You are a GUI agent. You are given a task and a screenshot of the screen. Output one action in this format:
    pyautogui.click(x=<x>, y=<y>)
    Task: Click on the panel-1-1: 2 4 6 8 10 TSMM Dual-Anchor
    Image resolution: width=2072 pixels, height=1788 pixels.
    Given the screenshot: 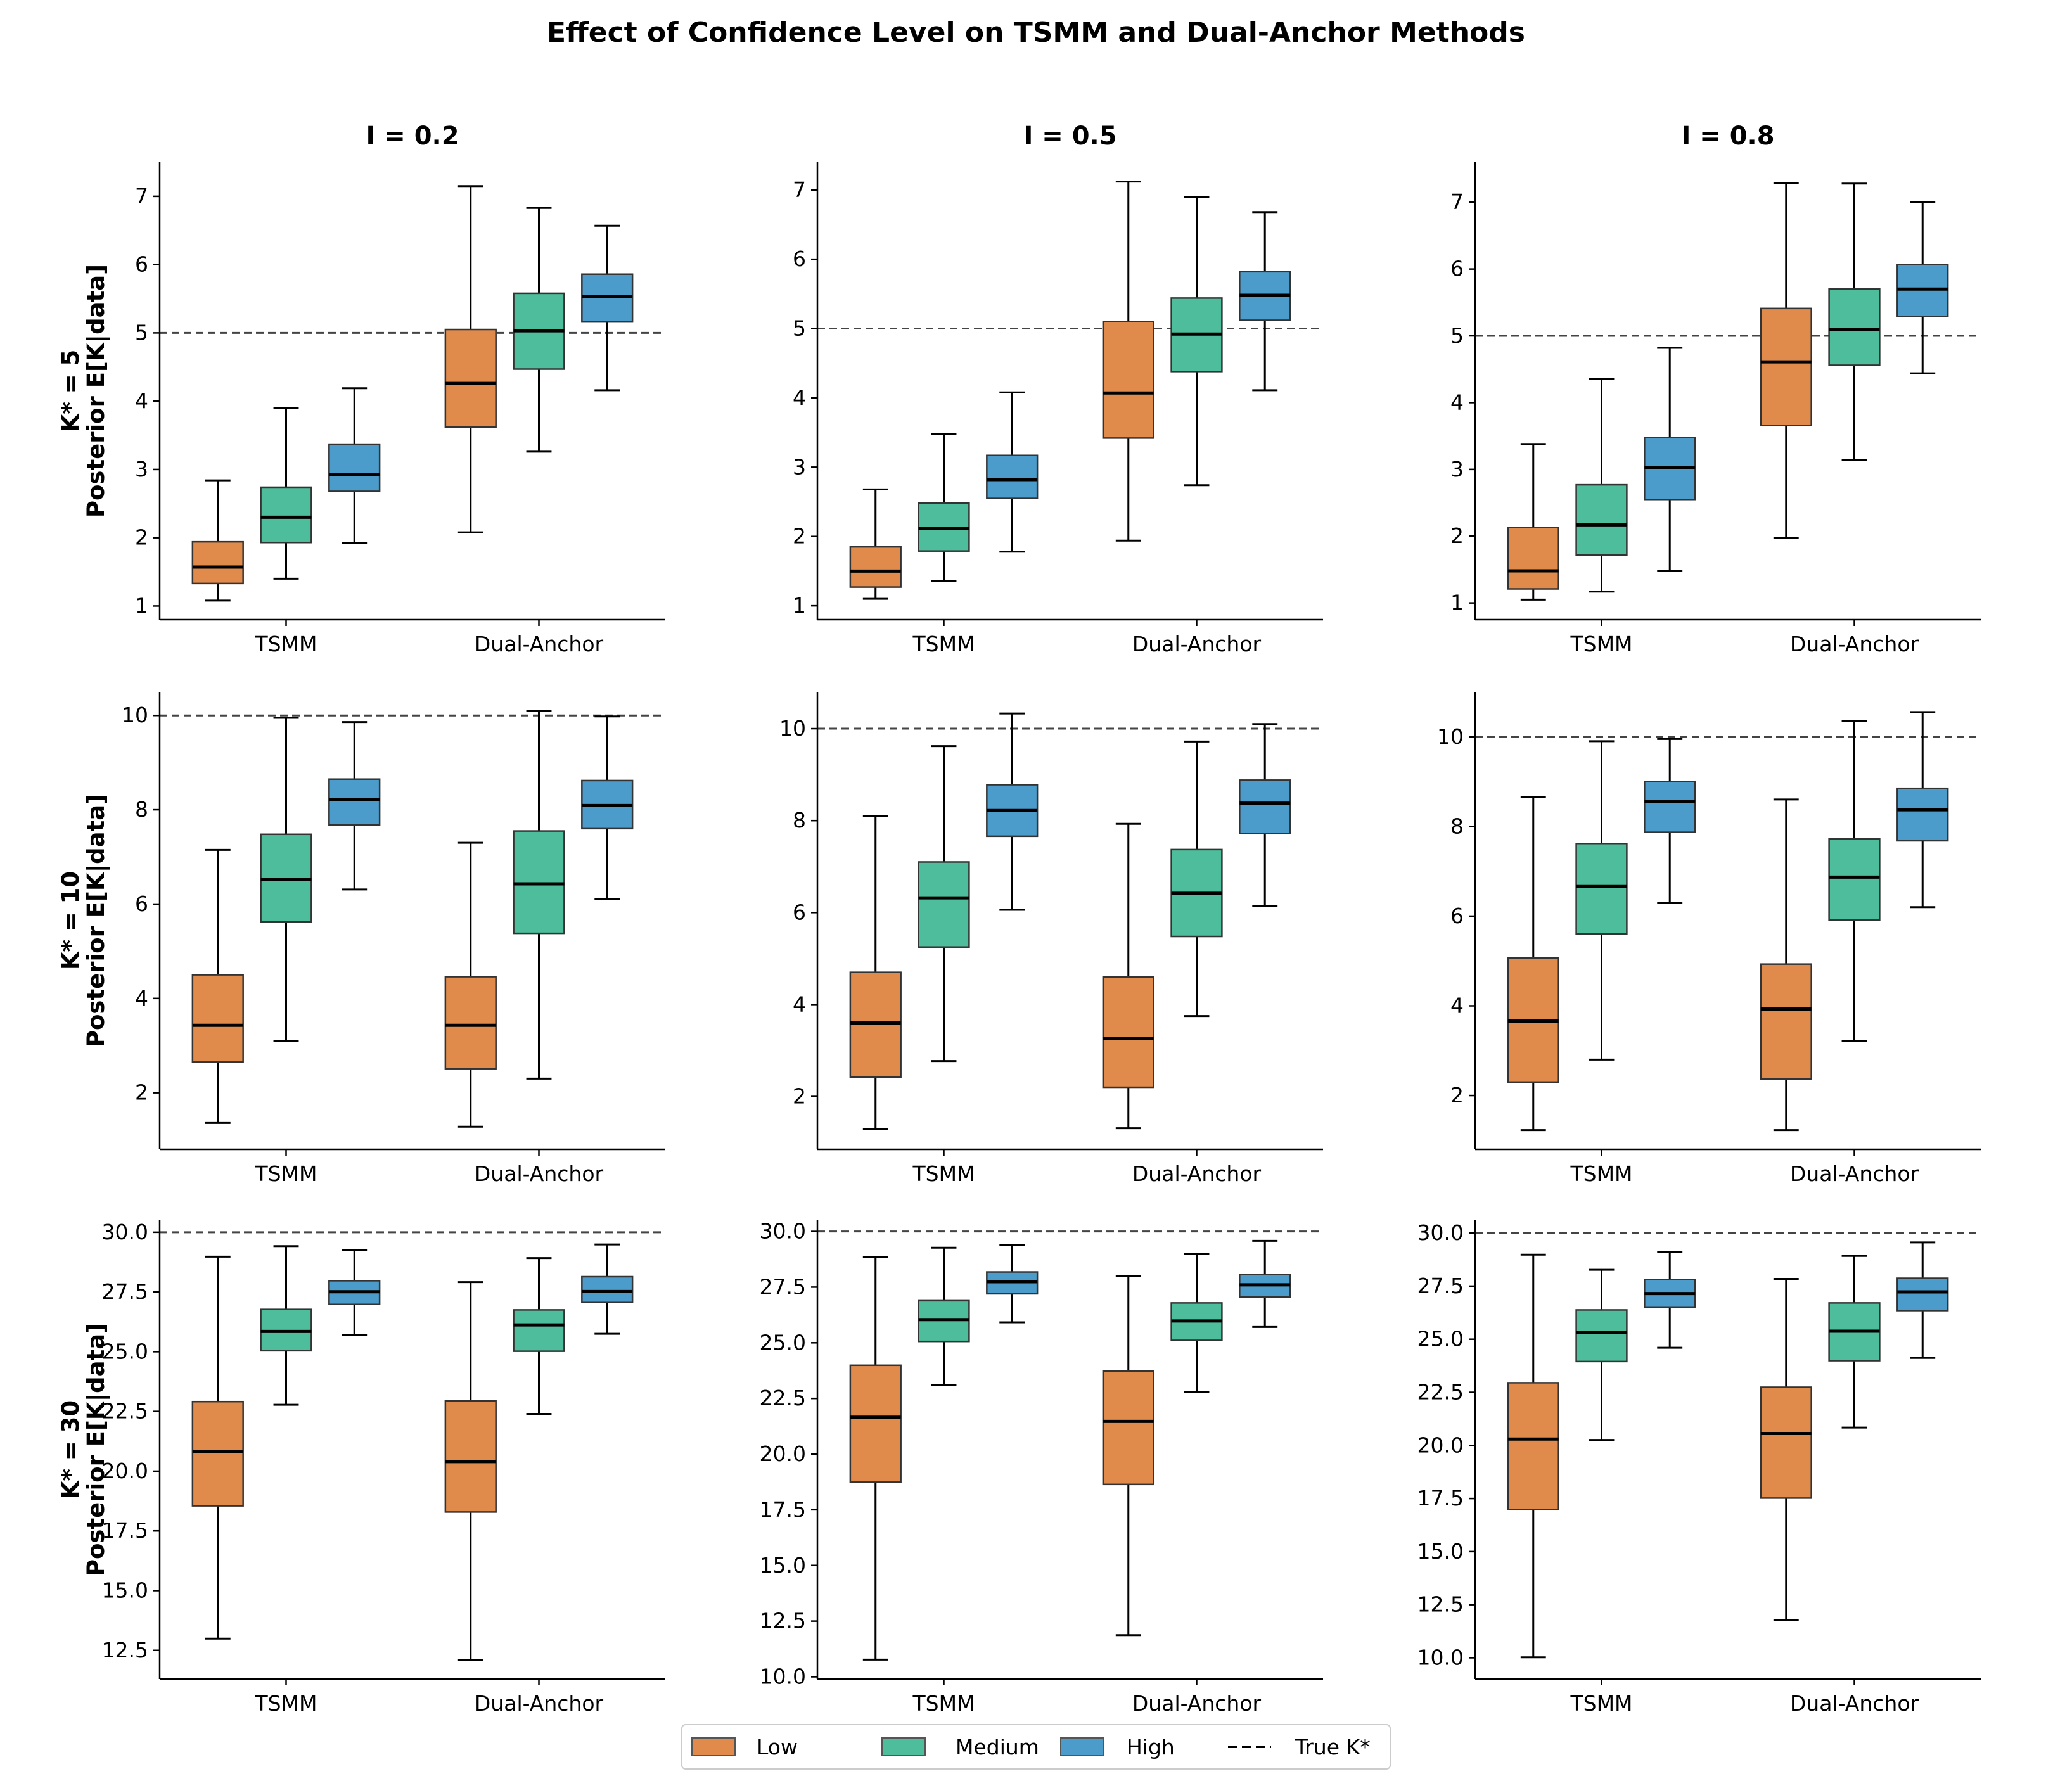 What is the action you would take?
    pyautogui.click(x=1051, y=939)
    